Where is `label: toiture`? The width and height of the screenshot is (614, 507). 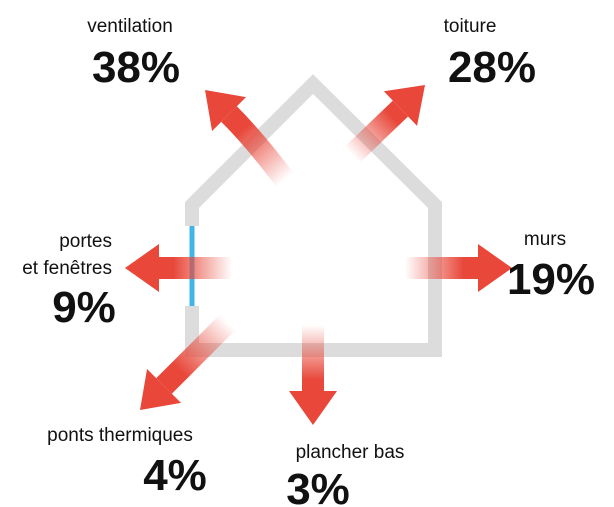
label: toiture is located at coordinates (470, 26).